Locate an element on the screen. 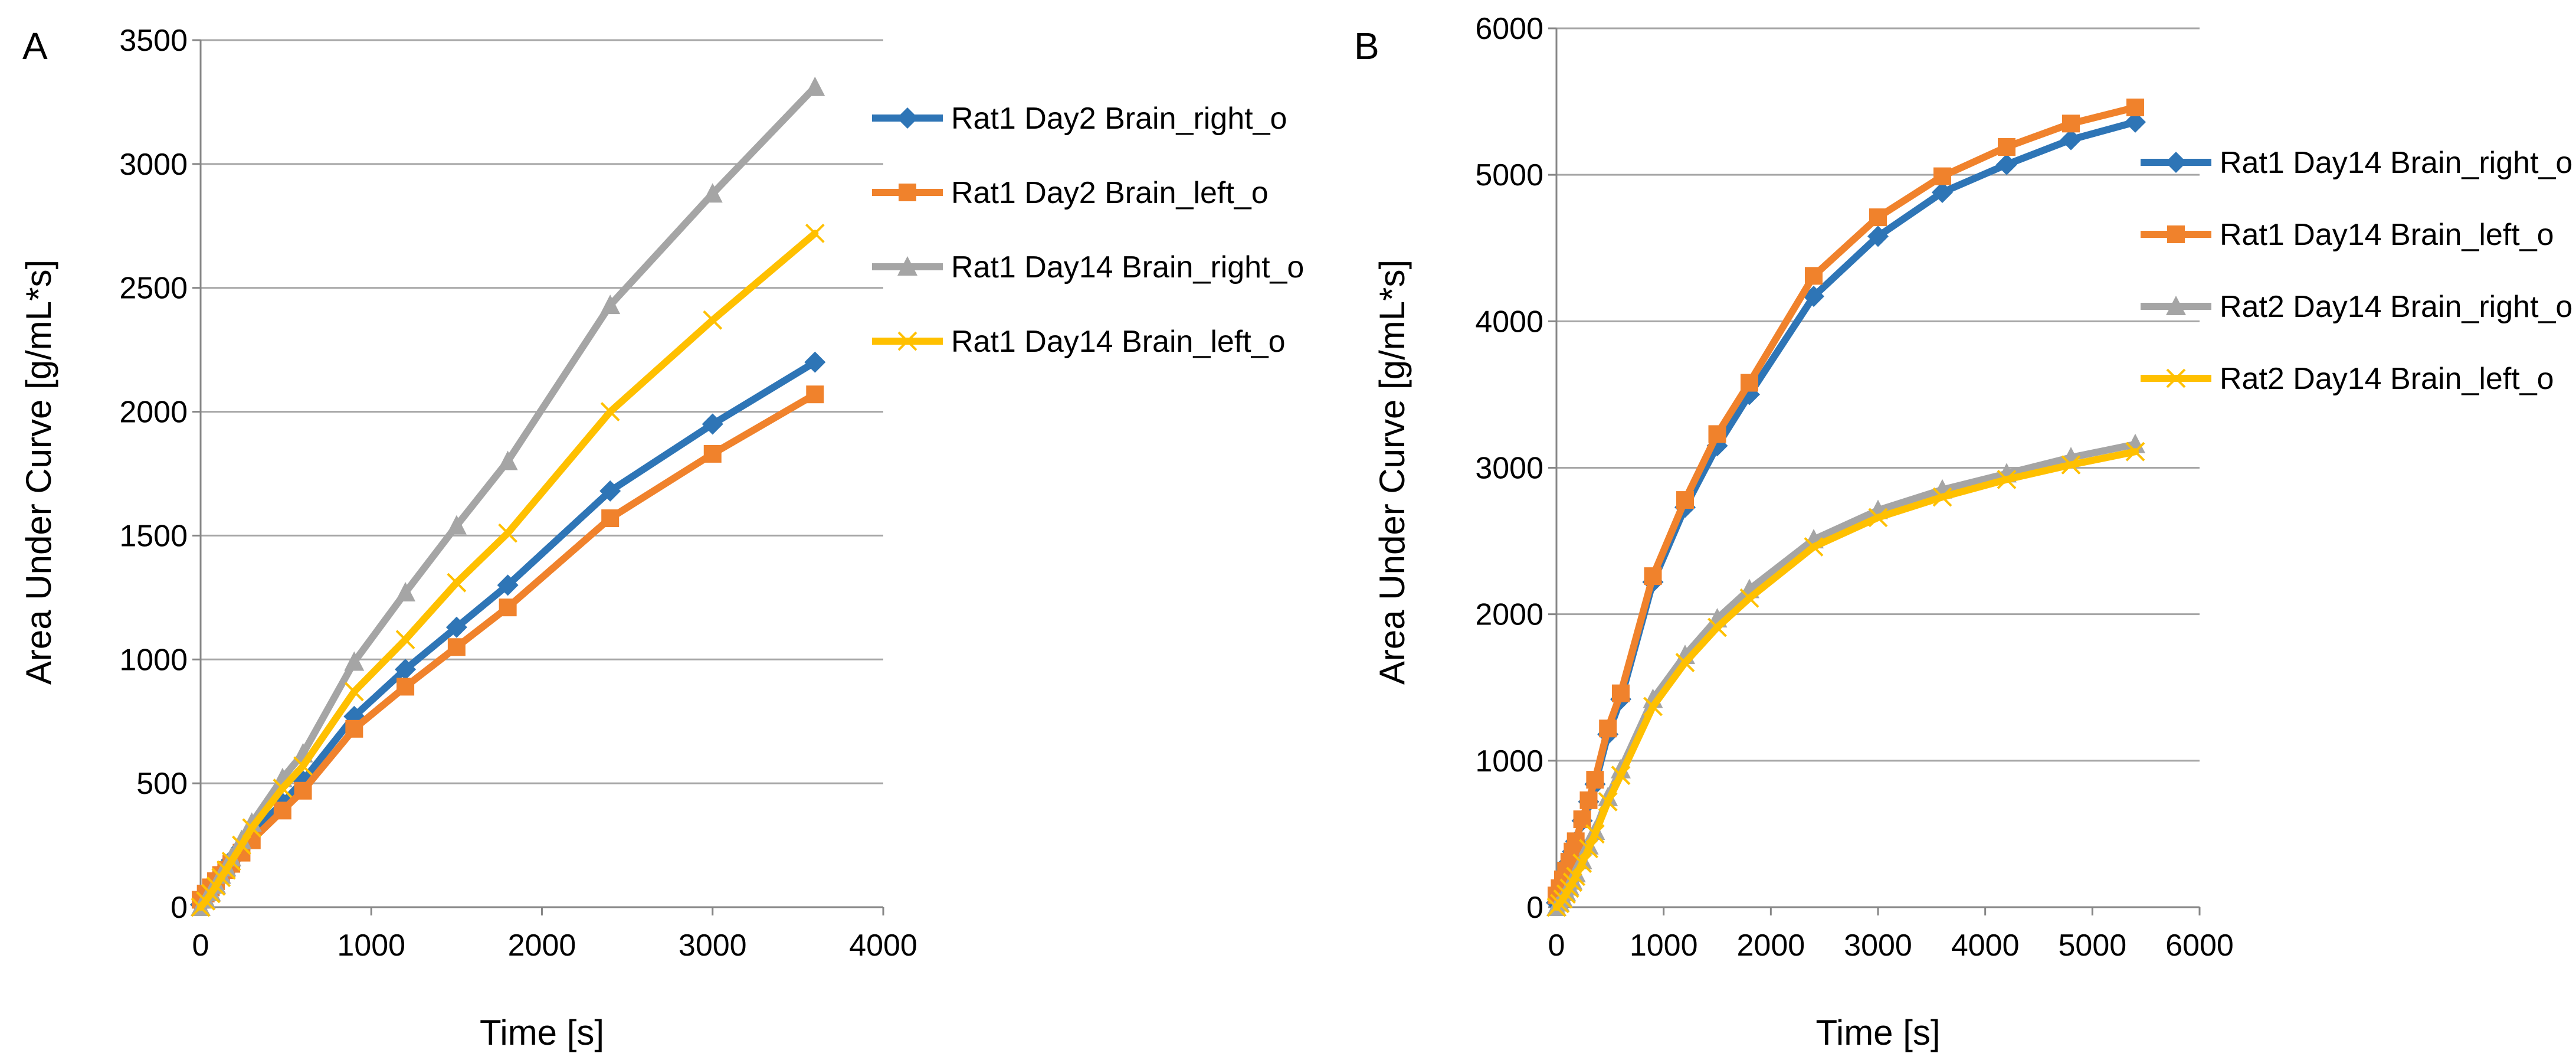 This screenshot has width=2576, height=1063. chart-b-y-tick-label: 4000 is located at coordinates (1509, 322).